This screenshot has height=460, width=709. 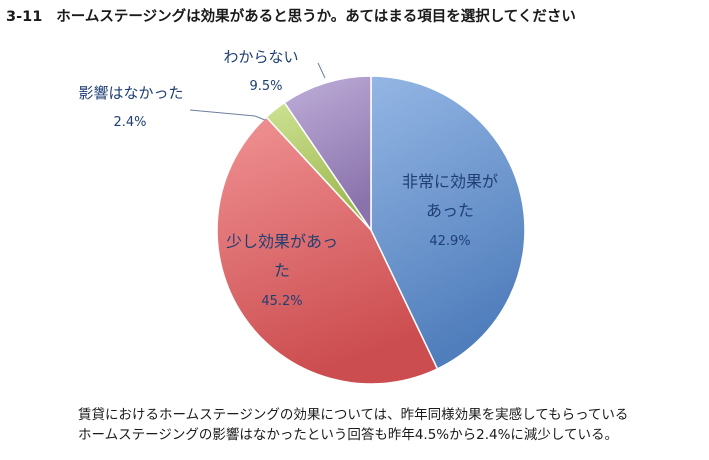 I want to click on slice-label-4: わからない, so click(x=260, y=57).